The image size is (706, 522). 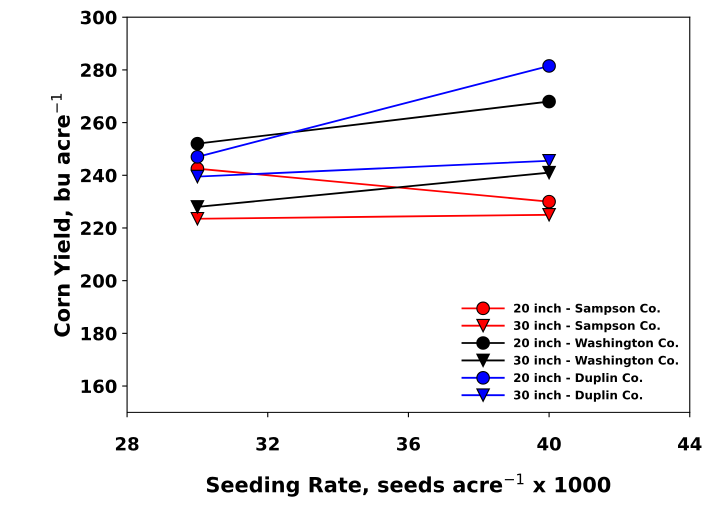 What do you see at coordinates (587, 326) in the screenshot?
I see `legend-label: 30 inch - Sampson Co.` at bounding box center [587, 326].